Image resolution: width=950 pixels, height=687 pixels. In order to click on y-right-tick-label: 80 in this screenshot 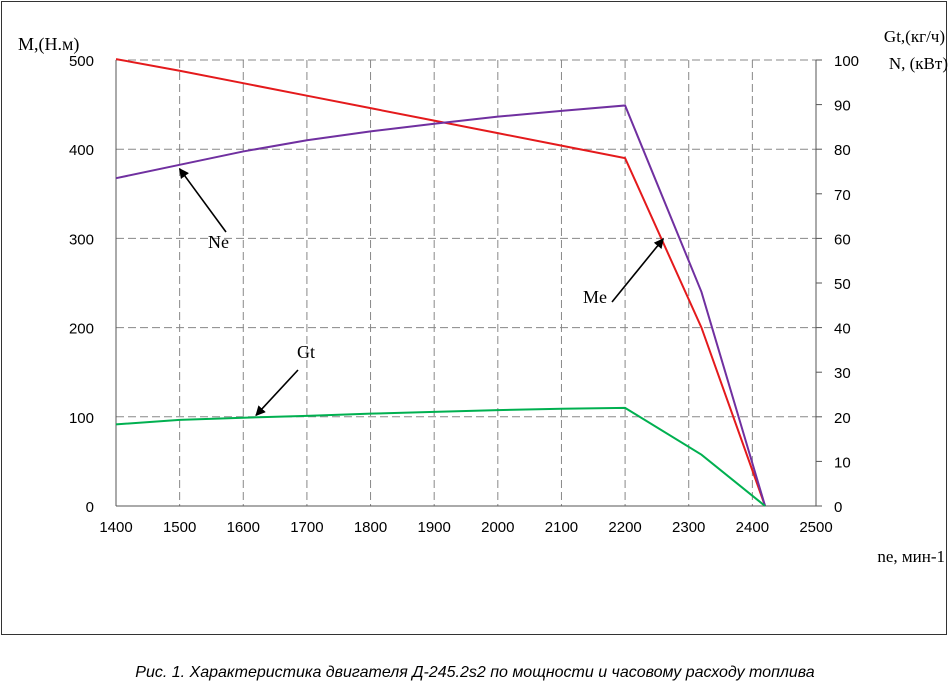, I will do `click(842, 150)`.